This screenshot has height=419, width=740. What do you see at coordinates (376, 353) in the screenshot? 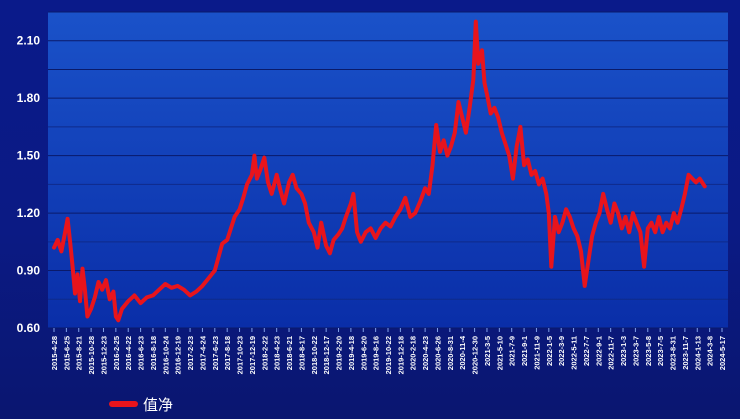
I see `x-tick-label: 2019-8-16` at bounding box center [376, 353].